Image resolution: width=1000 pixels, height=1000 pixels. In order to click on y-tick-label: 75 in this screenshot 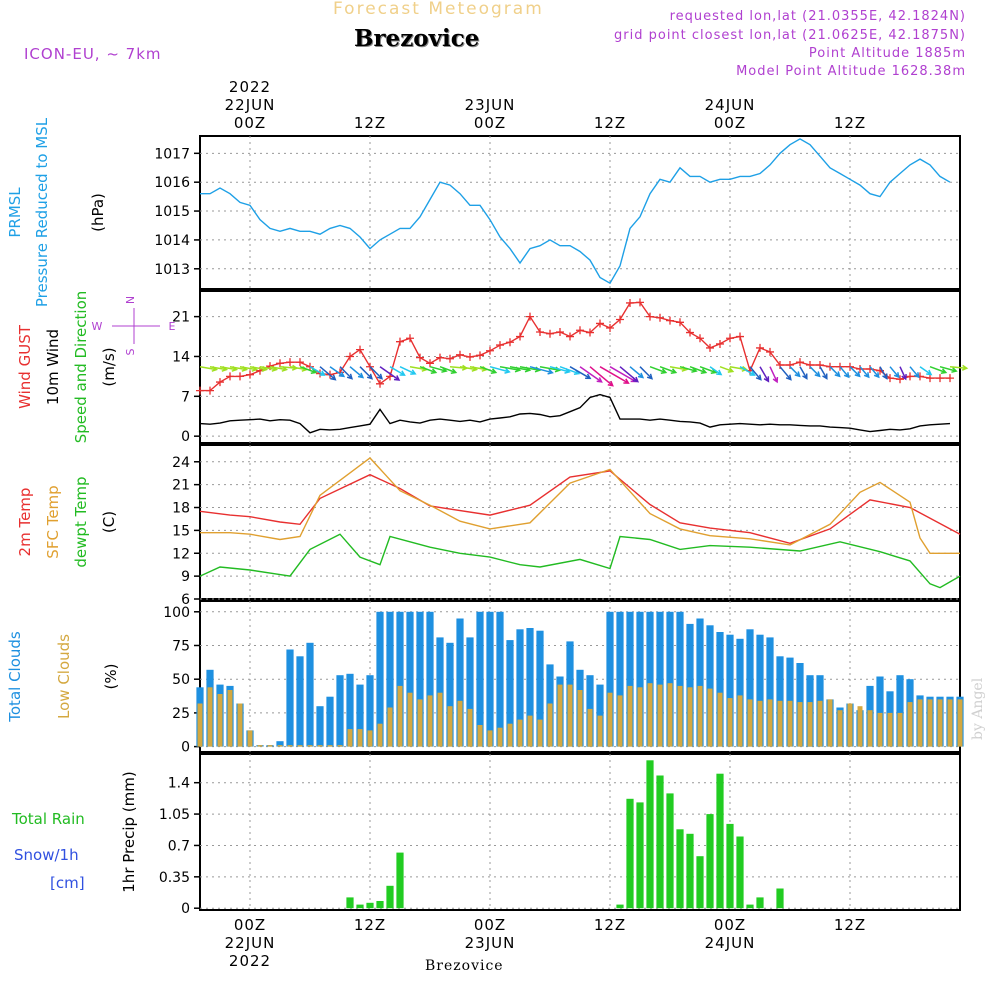, I will do `click(181, 646)`.